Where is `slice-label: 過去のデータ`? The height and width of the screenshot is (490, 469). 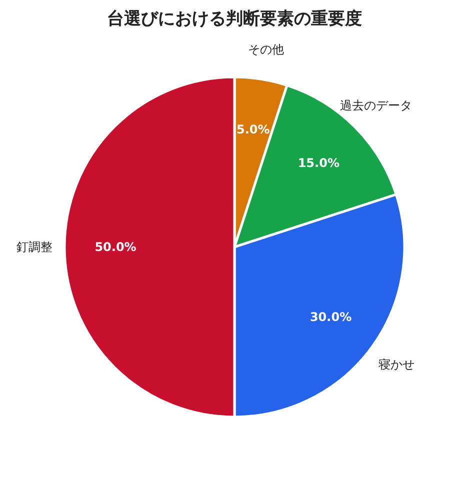
slice-label: 過去のデータ is located at coordinates (376, 105).